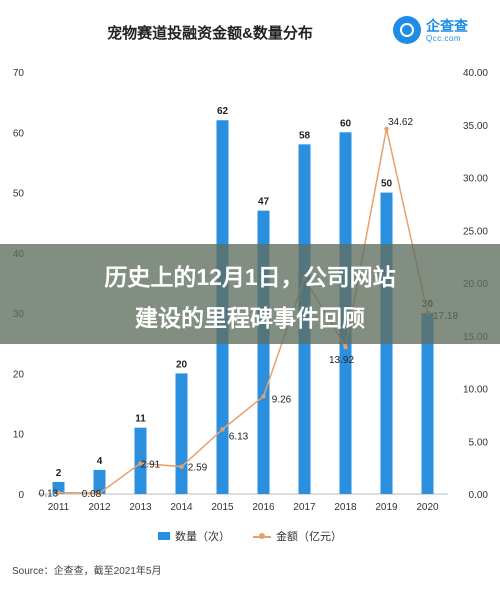 Image resolution: width=500 pixels, height=590 pixels. Describe the element at coordinates (19, 374) in the screenshot. I see `y-left-tick-label: 20` at that location.